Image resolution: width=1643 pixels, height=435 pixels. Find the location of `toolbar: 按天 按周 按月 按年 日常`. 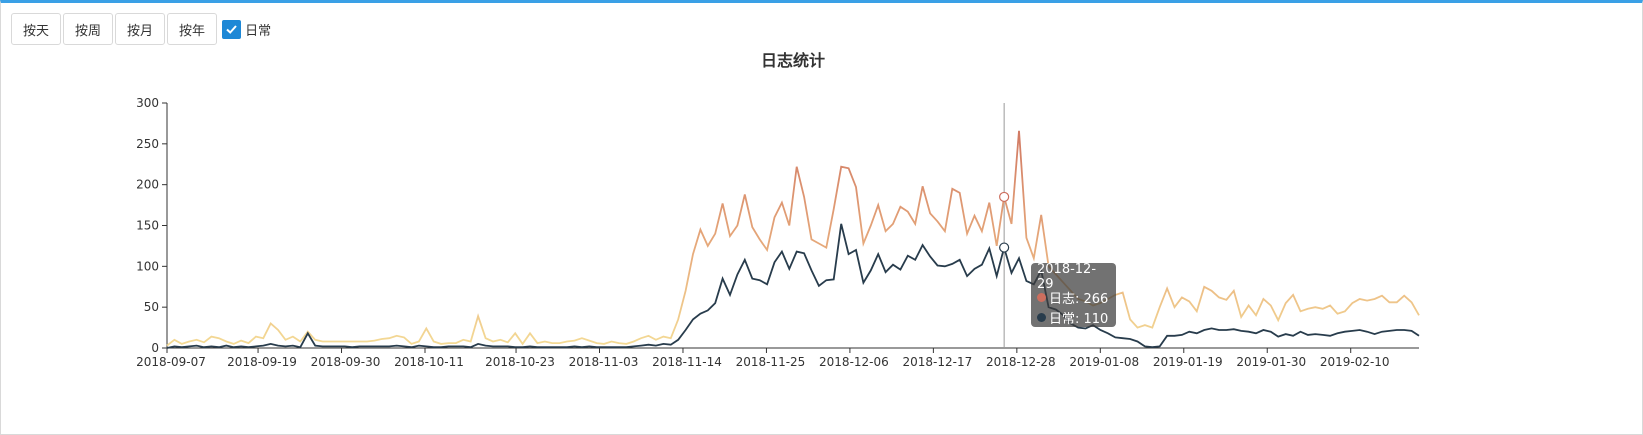

toolbar: 按天 按周 按月 按年 日常 is located at coordinates (141, 29).